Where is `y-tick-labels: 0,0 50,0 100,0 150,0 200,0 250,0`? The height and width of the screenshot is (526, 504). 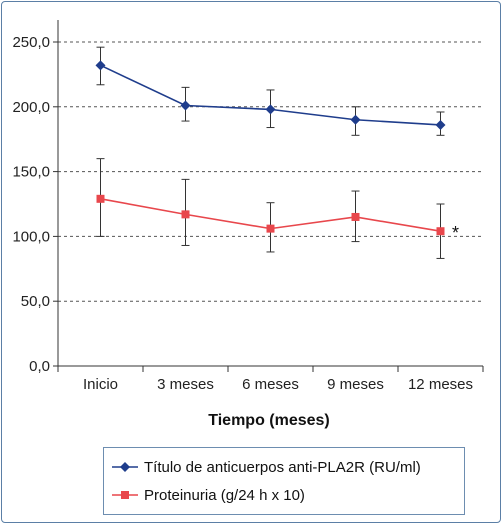
y-tick-labels: 0,0 50,0 100,0 150,0 200,0 250,0 is located at coordinates (31, 204).